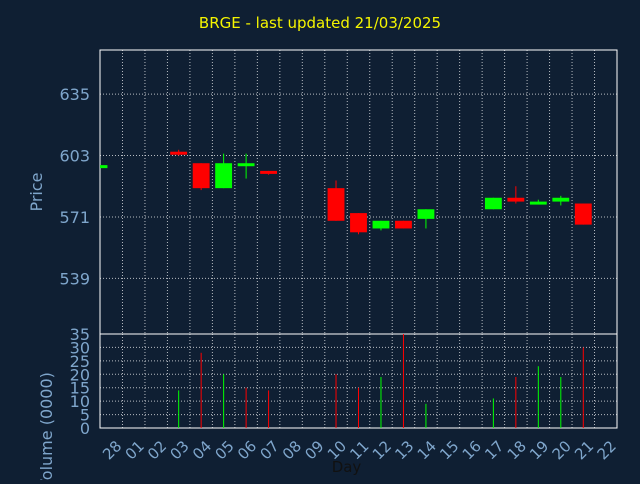  Describe the element at coordinates (74, 156) in the screenshot. I see `price-tick-label: 603` at that location.